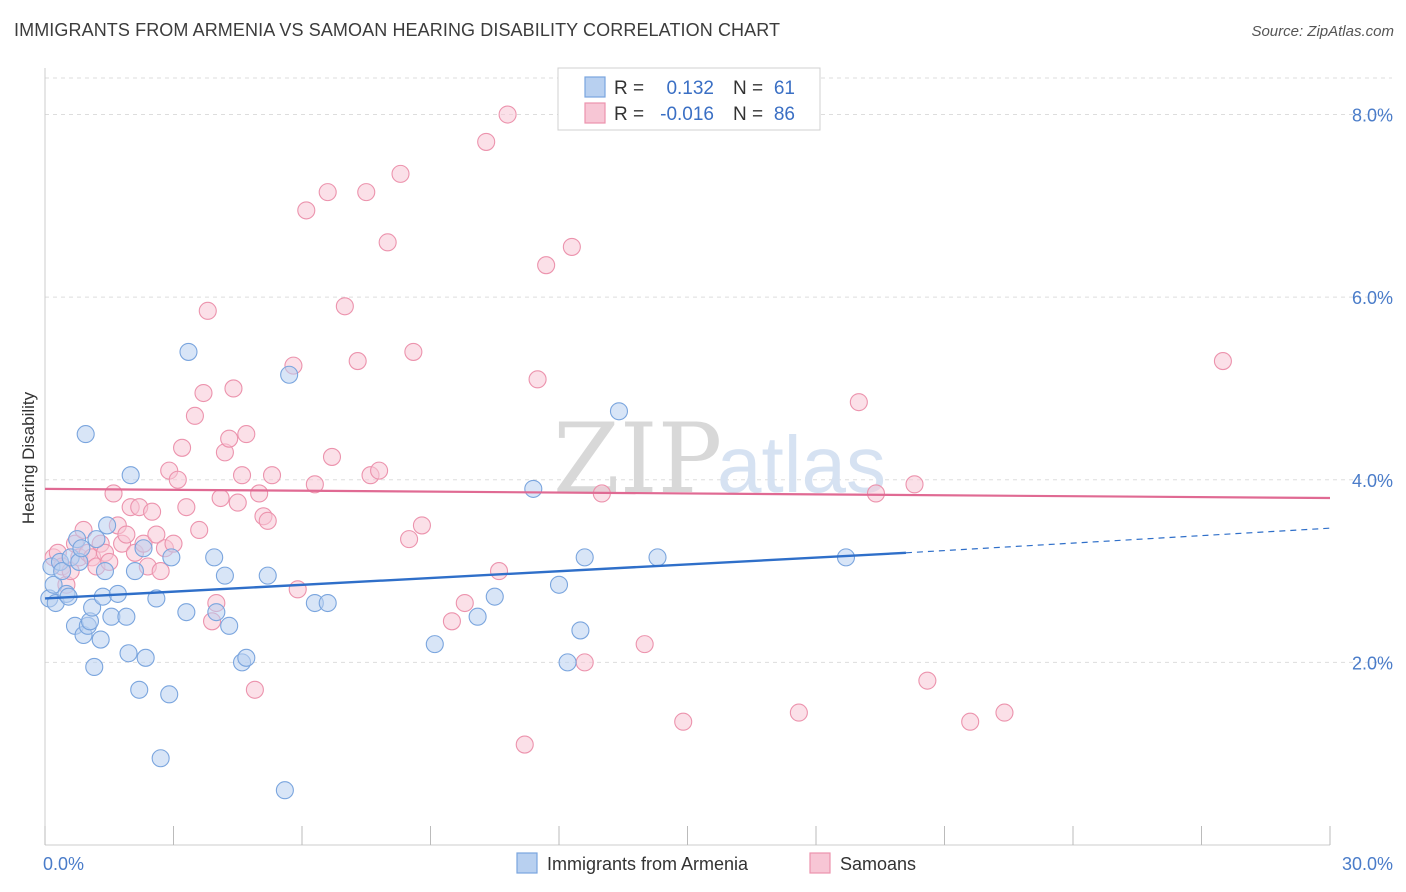 Image resolution: width=1406 pixels, height=892 pixels. I want to click on legend-swatch-samoans-bottom, so click(820, 863).